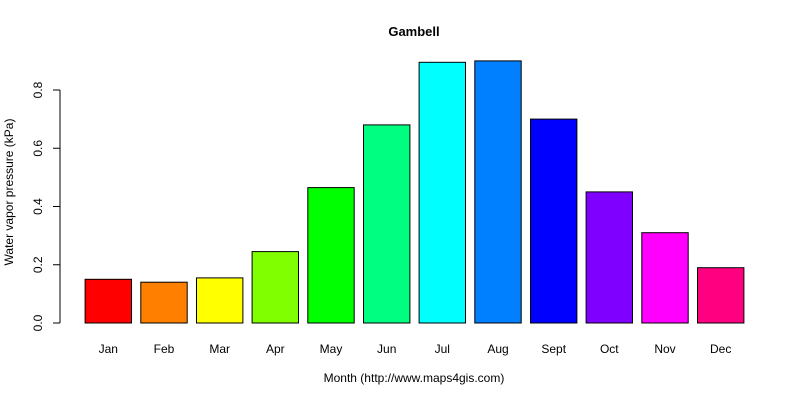 This screenshot has width=800, height=400. Describe the element at coordinates (415, 349) in the screenshot. I see `x-axis-labels: Jan Feb Mar Apr May Jun Jul Aug Sept Oct Nov Dec` at that location.